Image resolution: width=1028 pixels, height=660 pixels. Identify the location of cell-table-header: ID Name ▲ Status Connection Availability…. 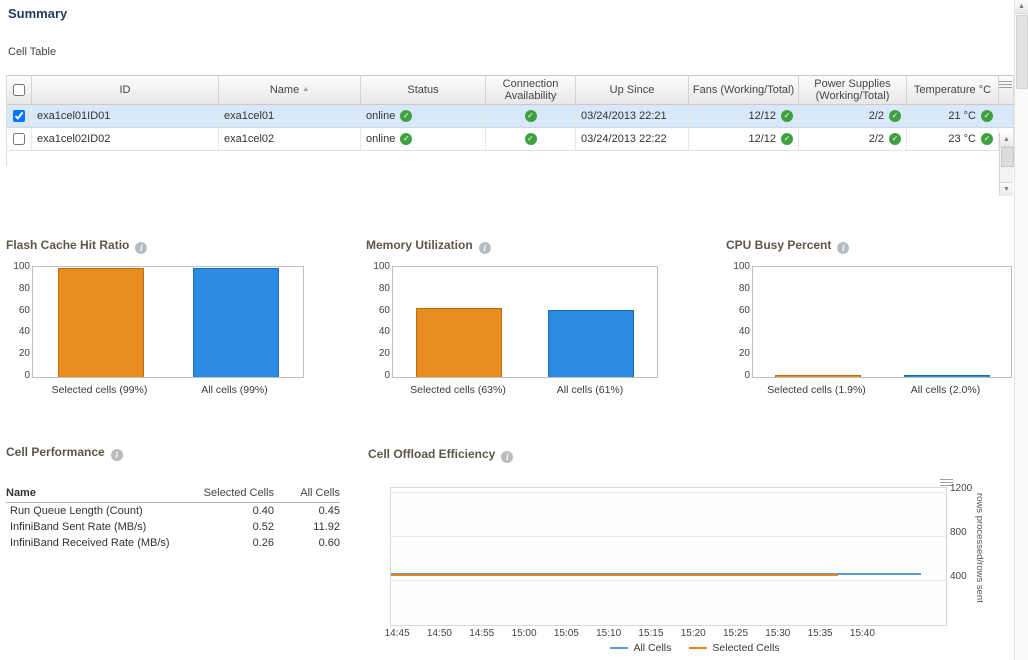
(510, 90).